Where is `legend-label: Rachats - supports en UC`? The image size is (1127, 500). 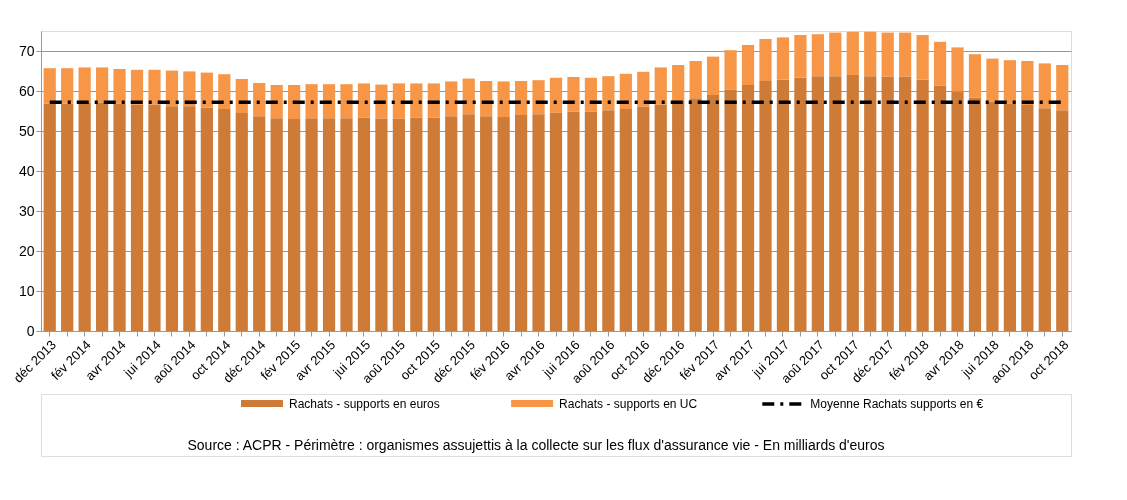 legend-label: Rachats - supports en UC is located at coordinates (628, 404).